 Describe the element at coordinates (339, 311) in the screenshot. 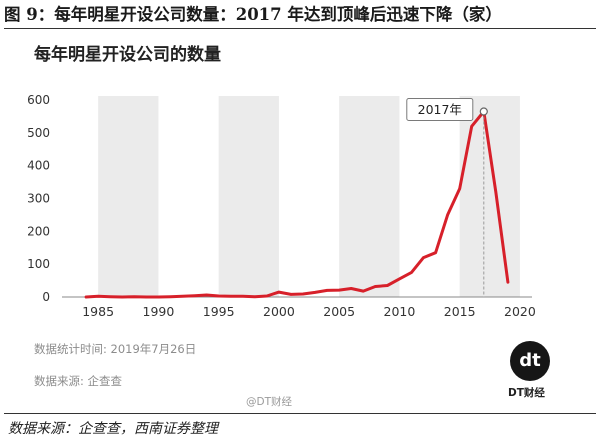

I see `x-tick-label: 2005` at that location.